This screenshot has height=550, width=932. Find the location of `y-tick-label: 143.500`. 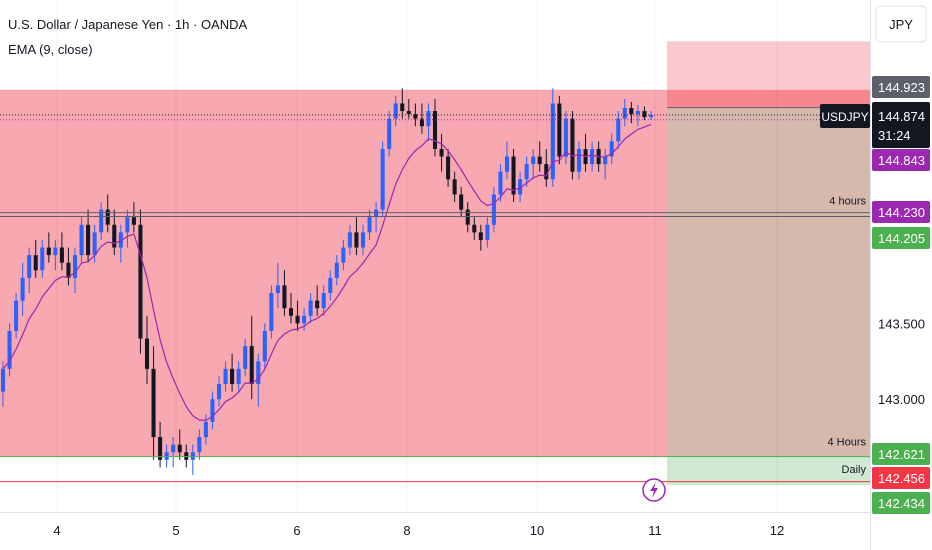

y-tick-label: 143.500 is located at coordinates (901, 323).